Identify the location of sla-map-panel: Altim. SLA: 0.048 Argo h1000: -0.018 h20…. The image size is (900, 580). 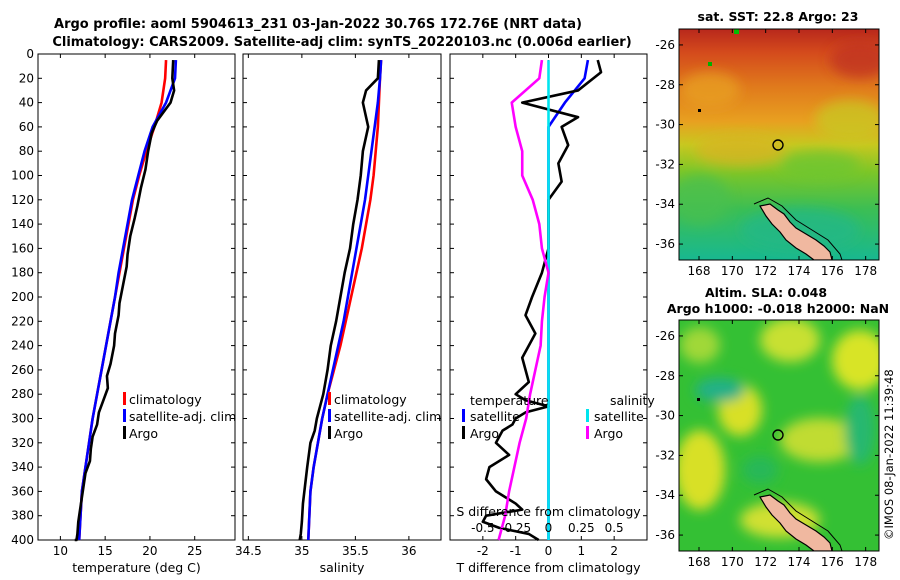
(772, 427).